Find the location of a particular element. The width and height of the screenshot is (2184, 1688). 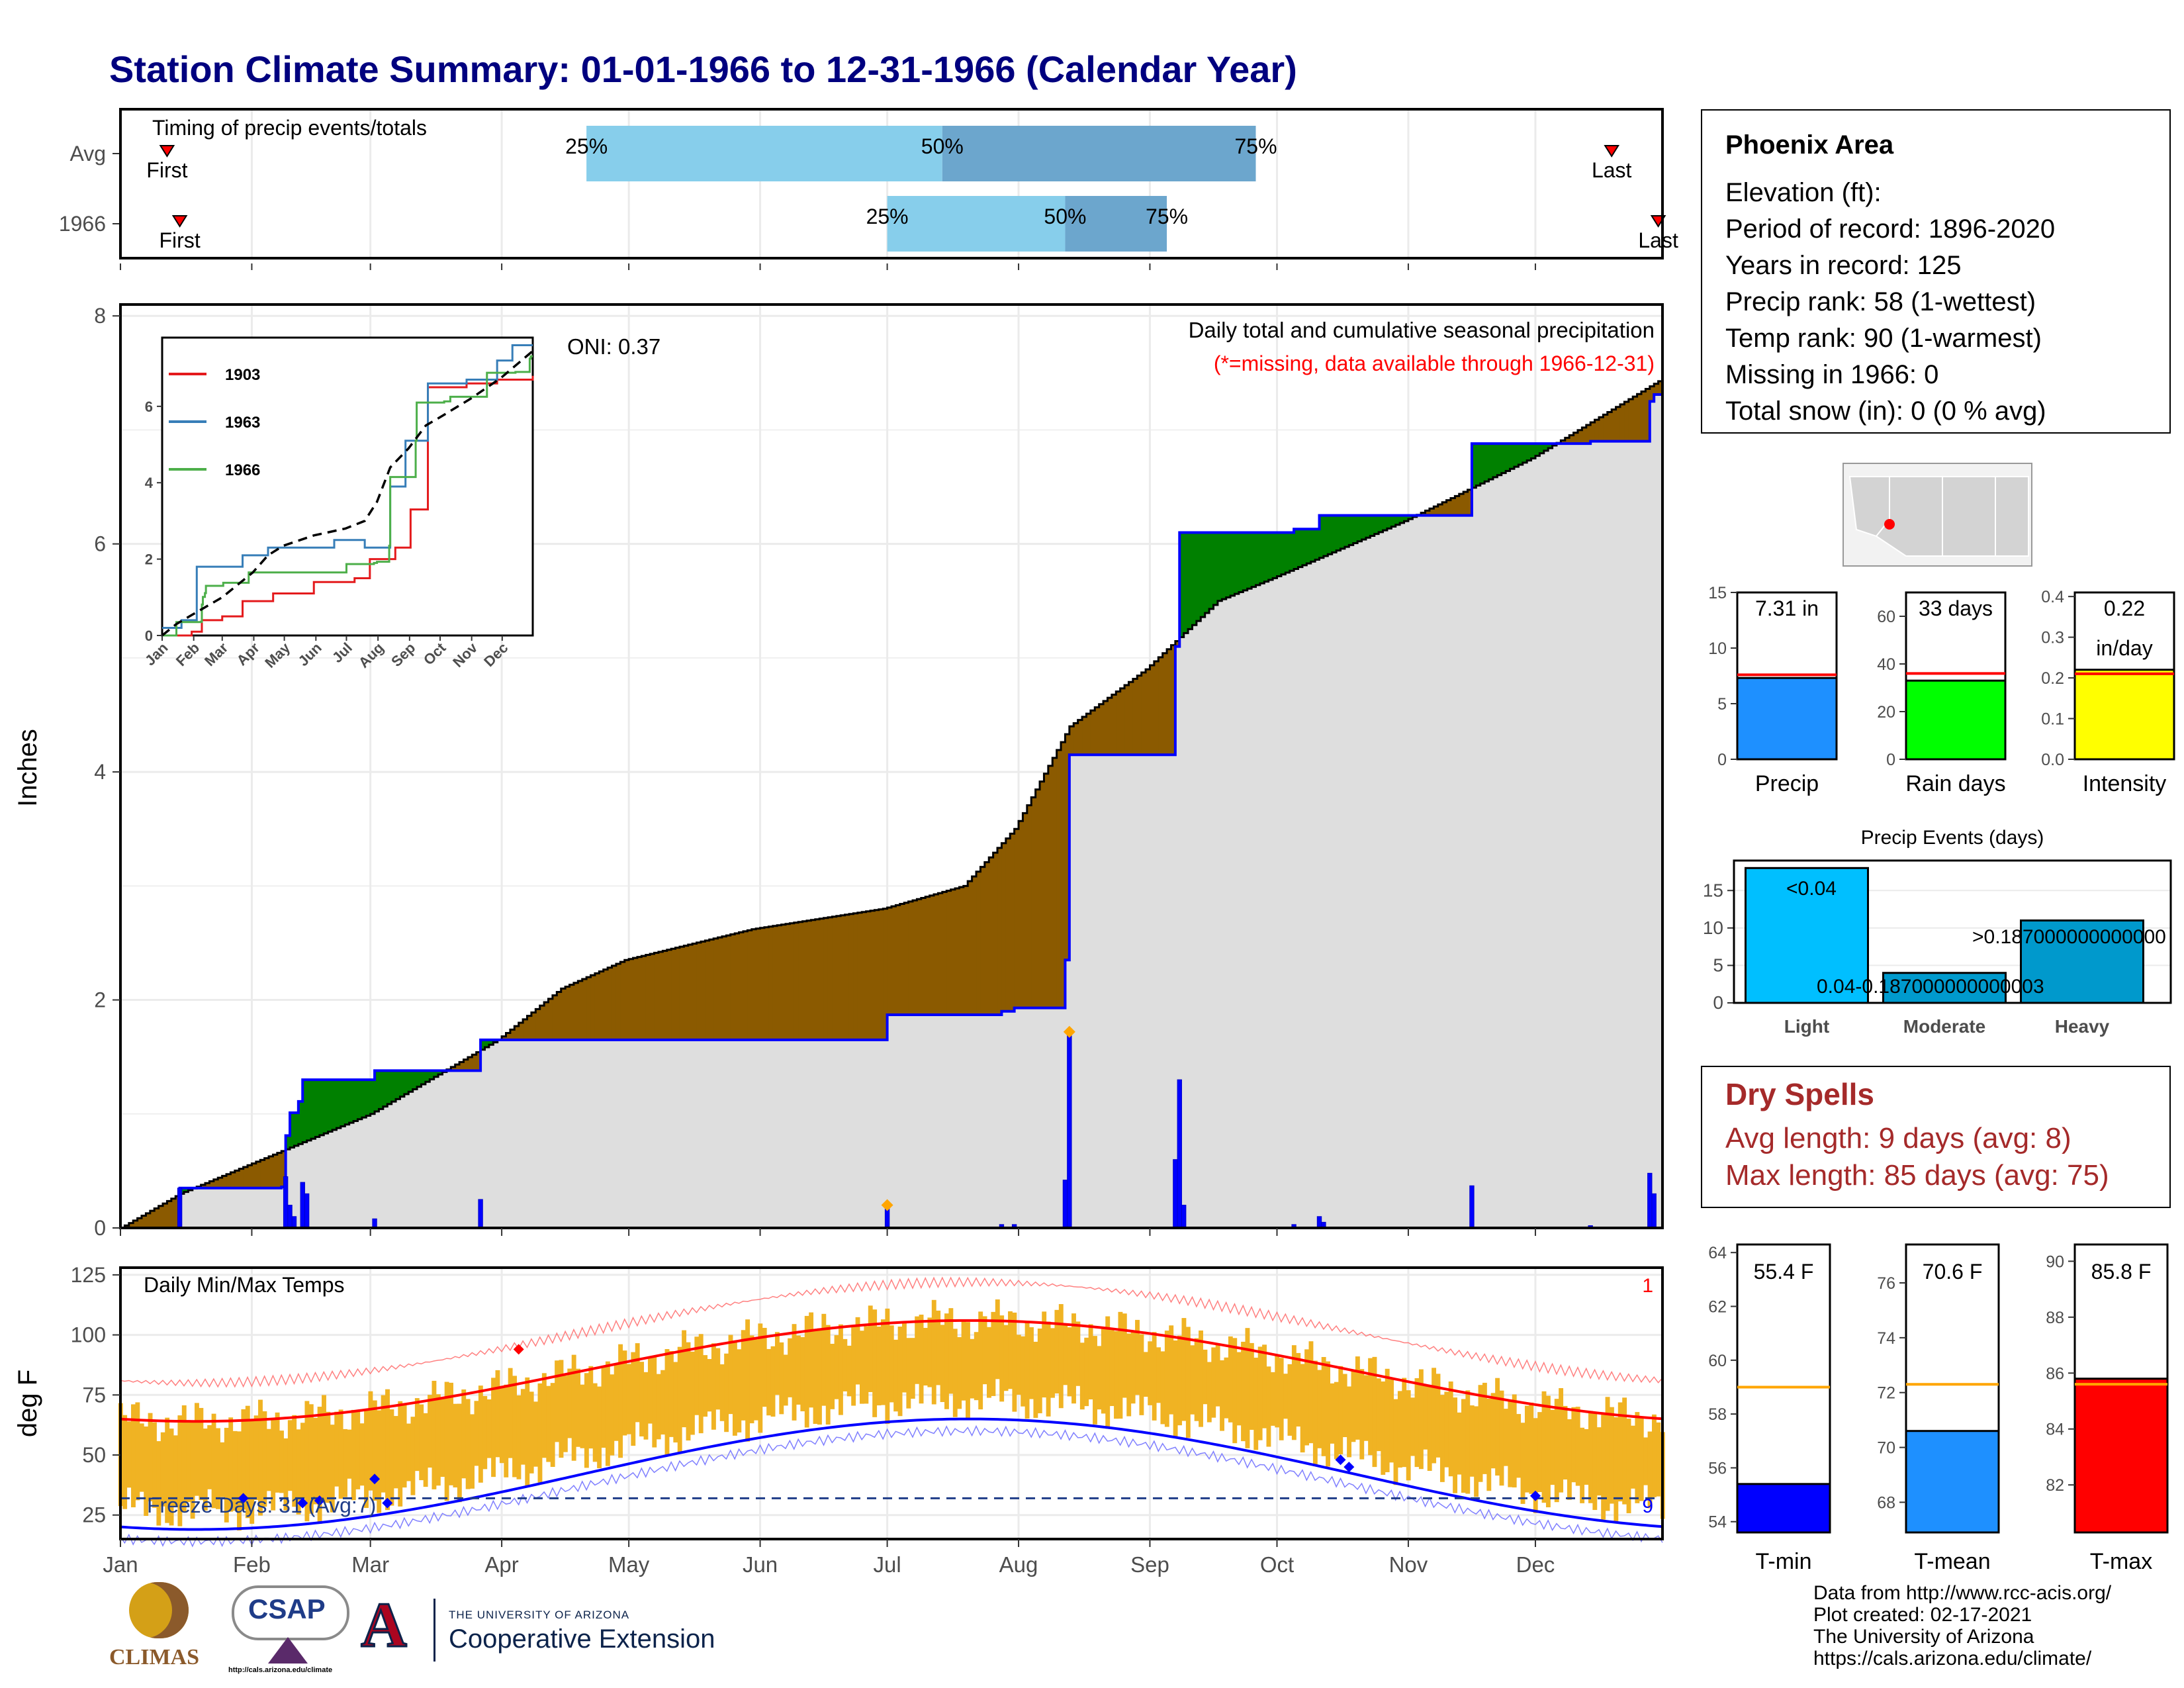

precip-event-marker is located at coordinates (887, 1205).